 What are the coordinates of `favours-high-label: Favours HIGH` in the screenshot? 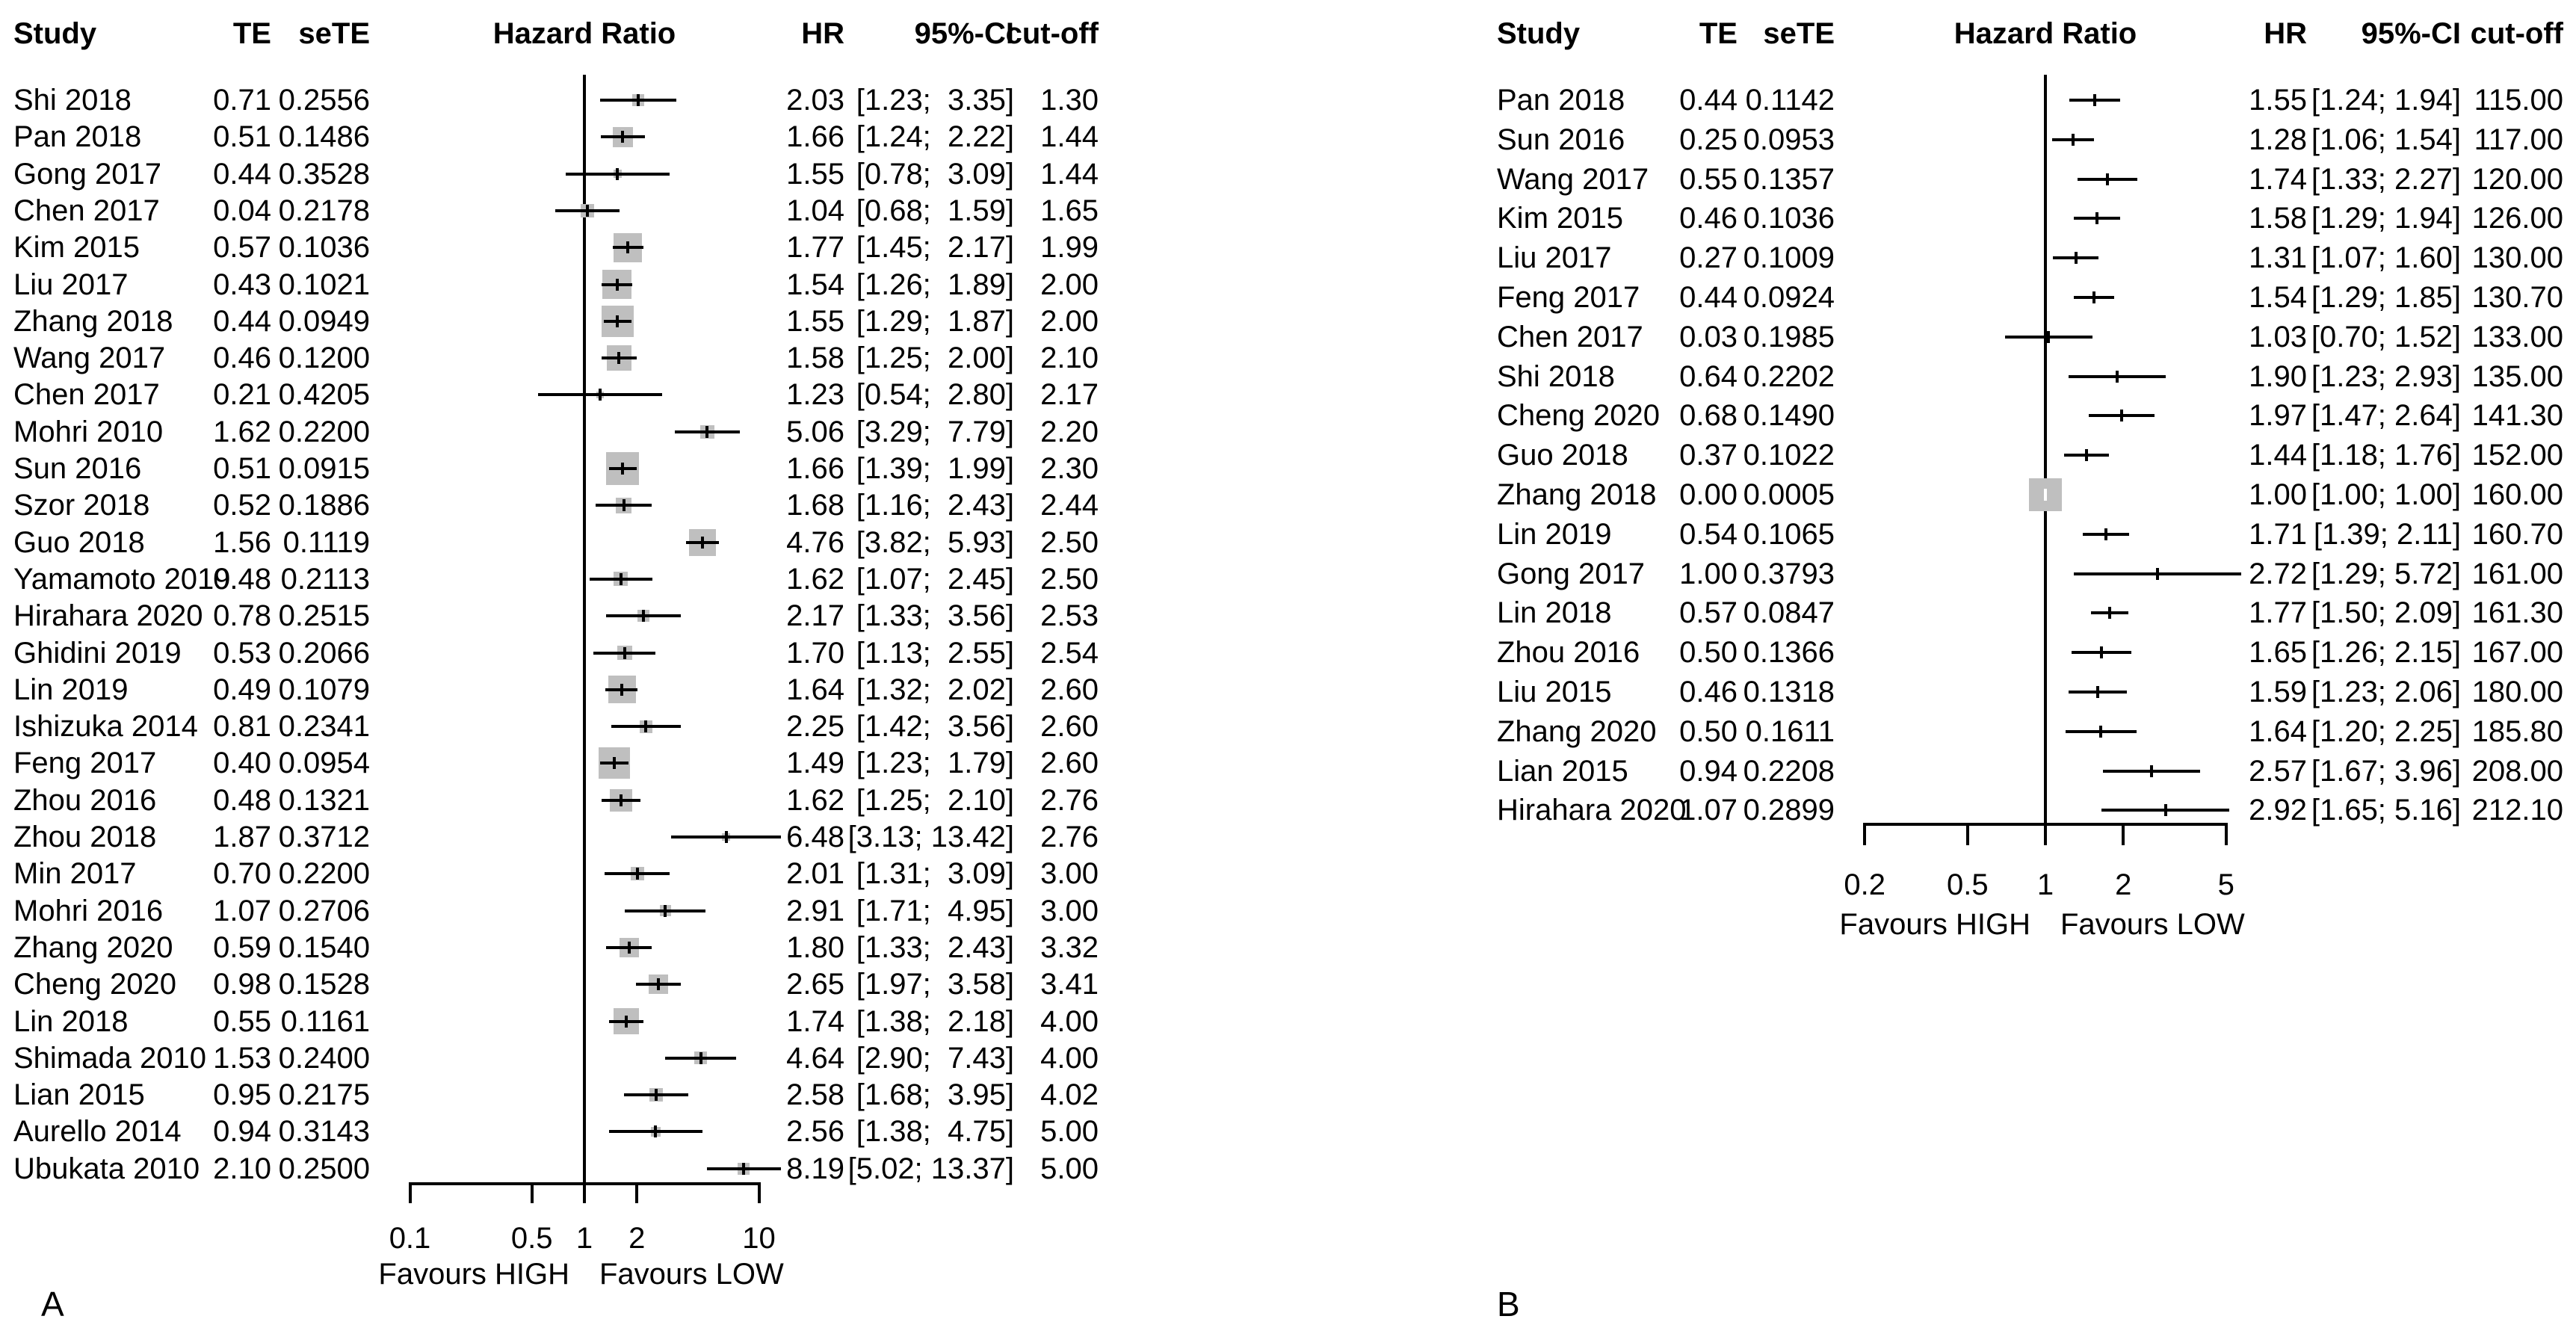 It's located at (1935, 924).